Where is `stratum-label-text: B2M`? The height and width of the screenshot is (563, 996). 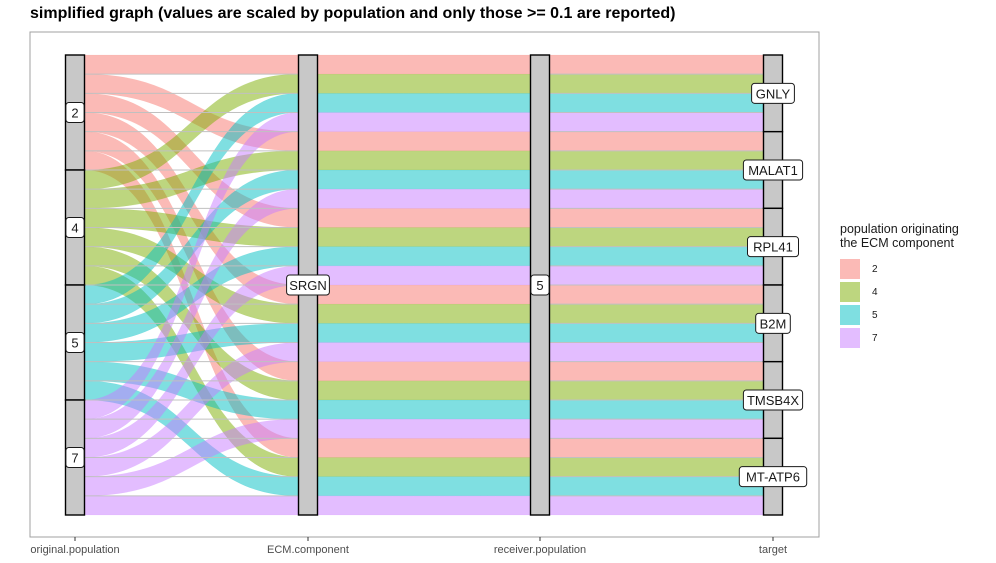
stratum-label-text: B2M is located at coordinates (773, 323).